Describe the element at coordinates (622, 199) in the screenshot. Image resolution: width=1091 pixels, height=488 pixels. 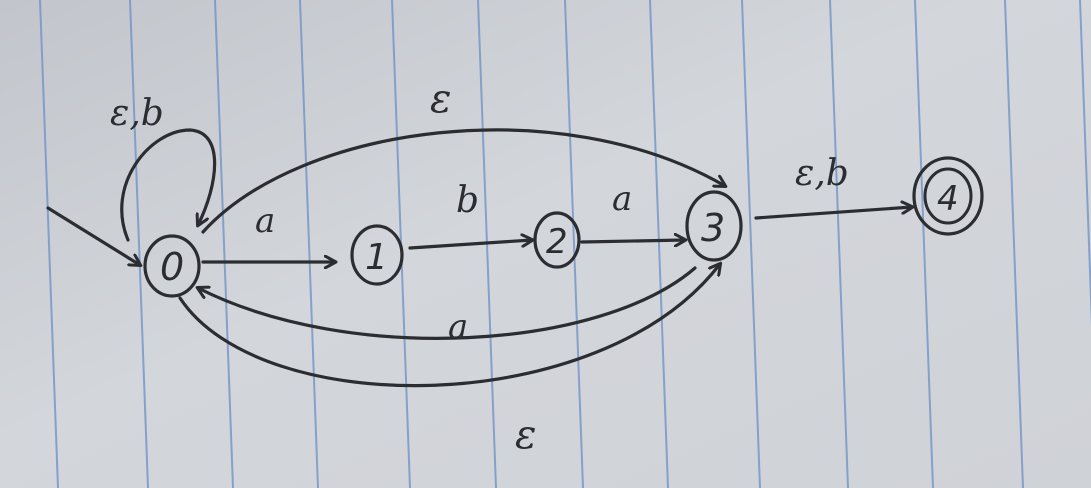
I see `edge-label-2-3: a` at that location.